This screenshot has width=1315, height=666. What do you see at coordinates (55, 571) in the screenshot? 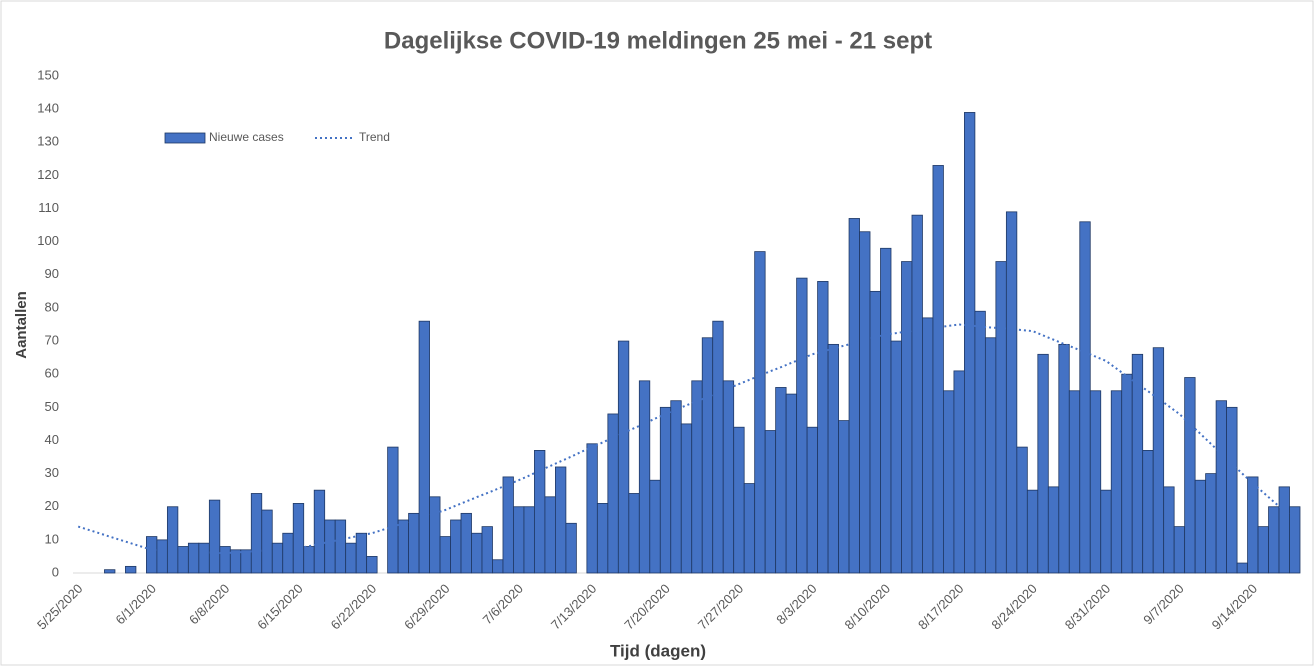
I see `y-tick-label: 0` at bounding box center [55, 571].